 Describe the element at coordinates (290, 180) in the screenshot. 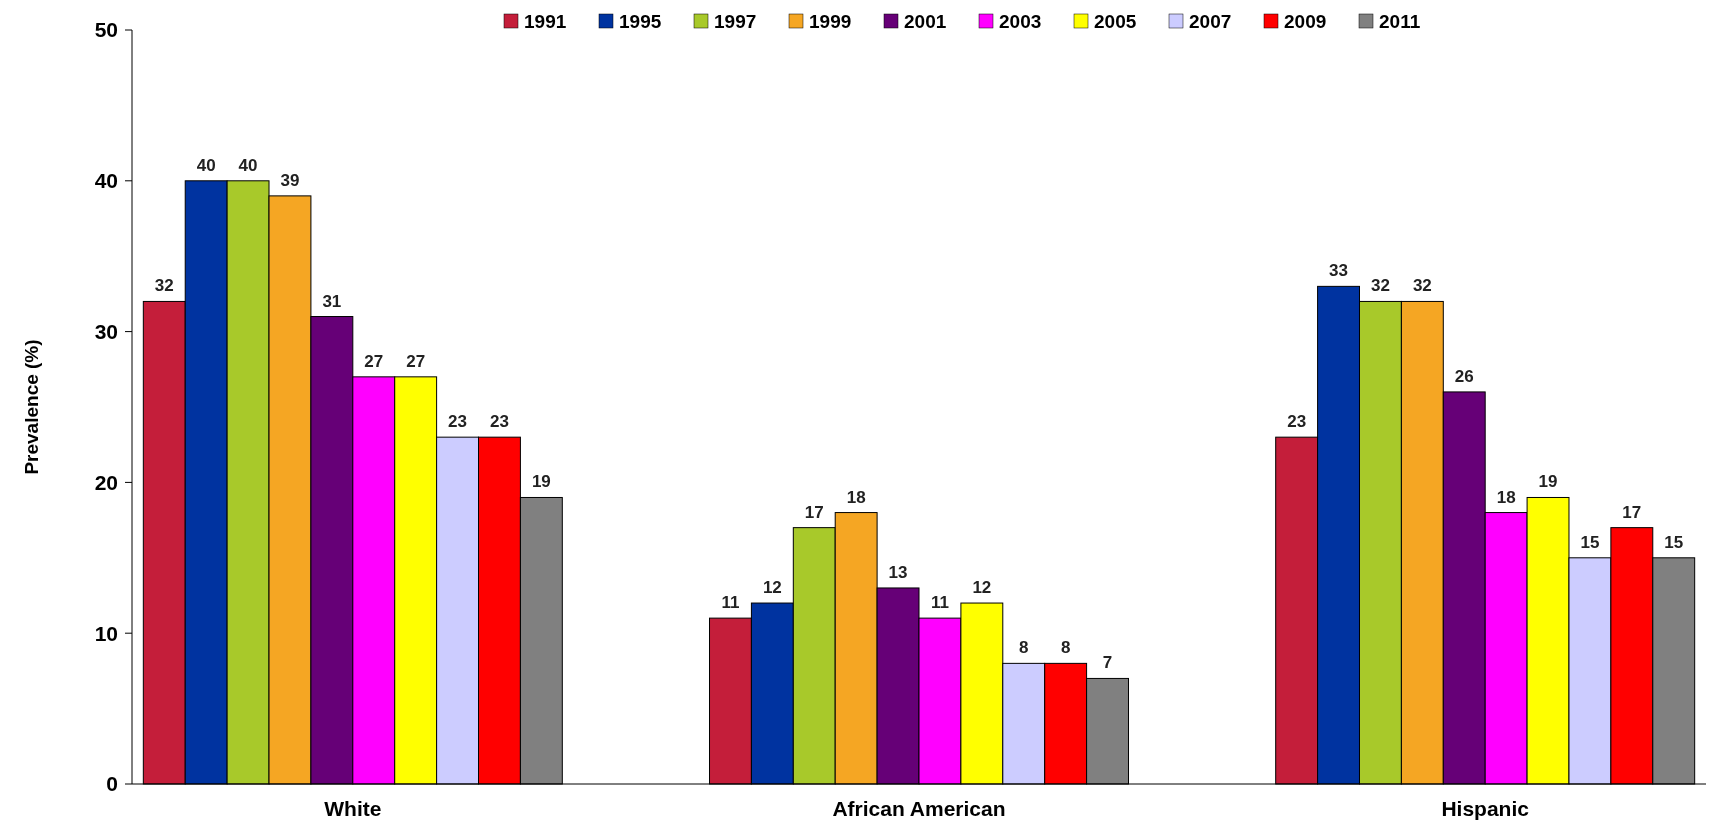

I see `data-label: 39` at that location.